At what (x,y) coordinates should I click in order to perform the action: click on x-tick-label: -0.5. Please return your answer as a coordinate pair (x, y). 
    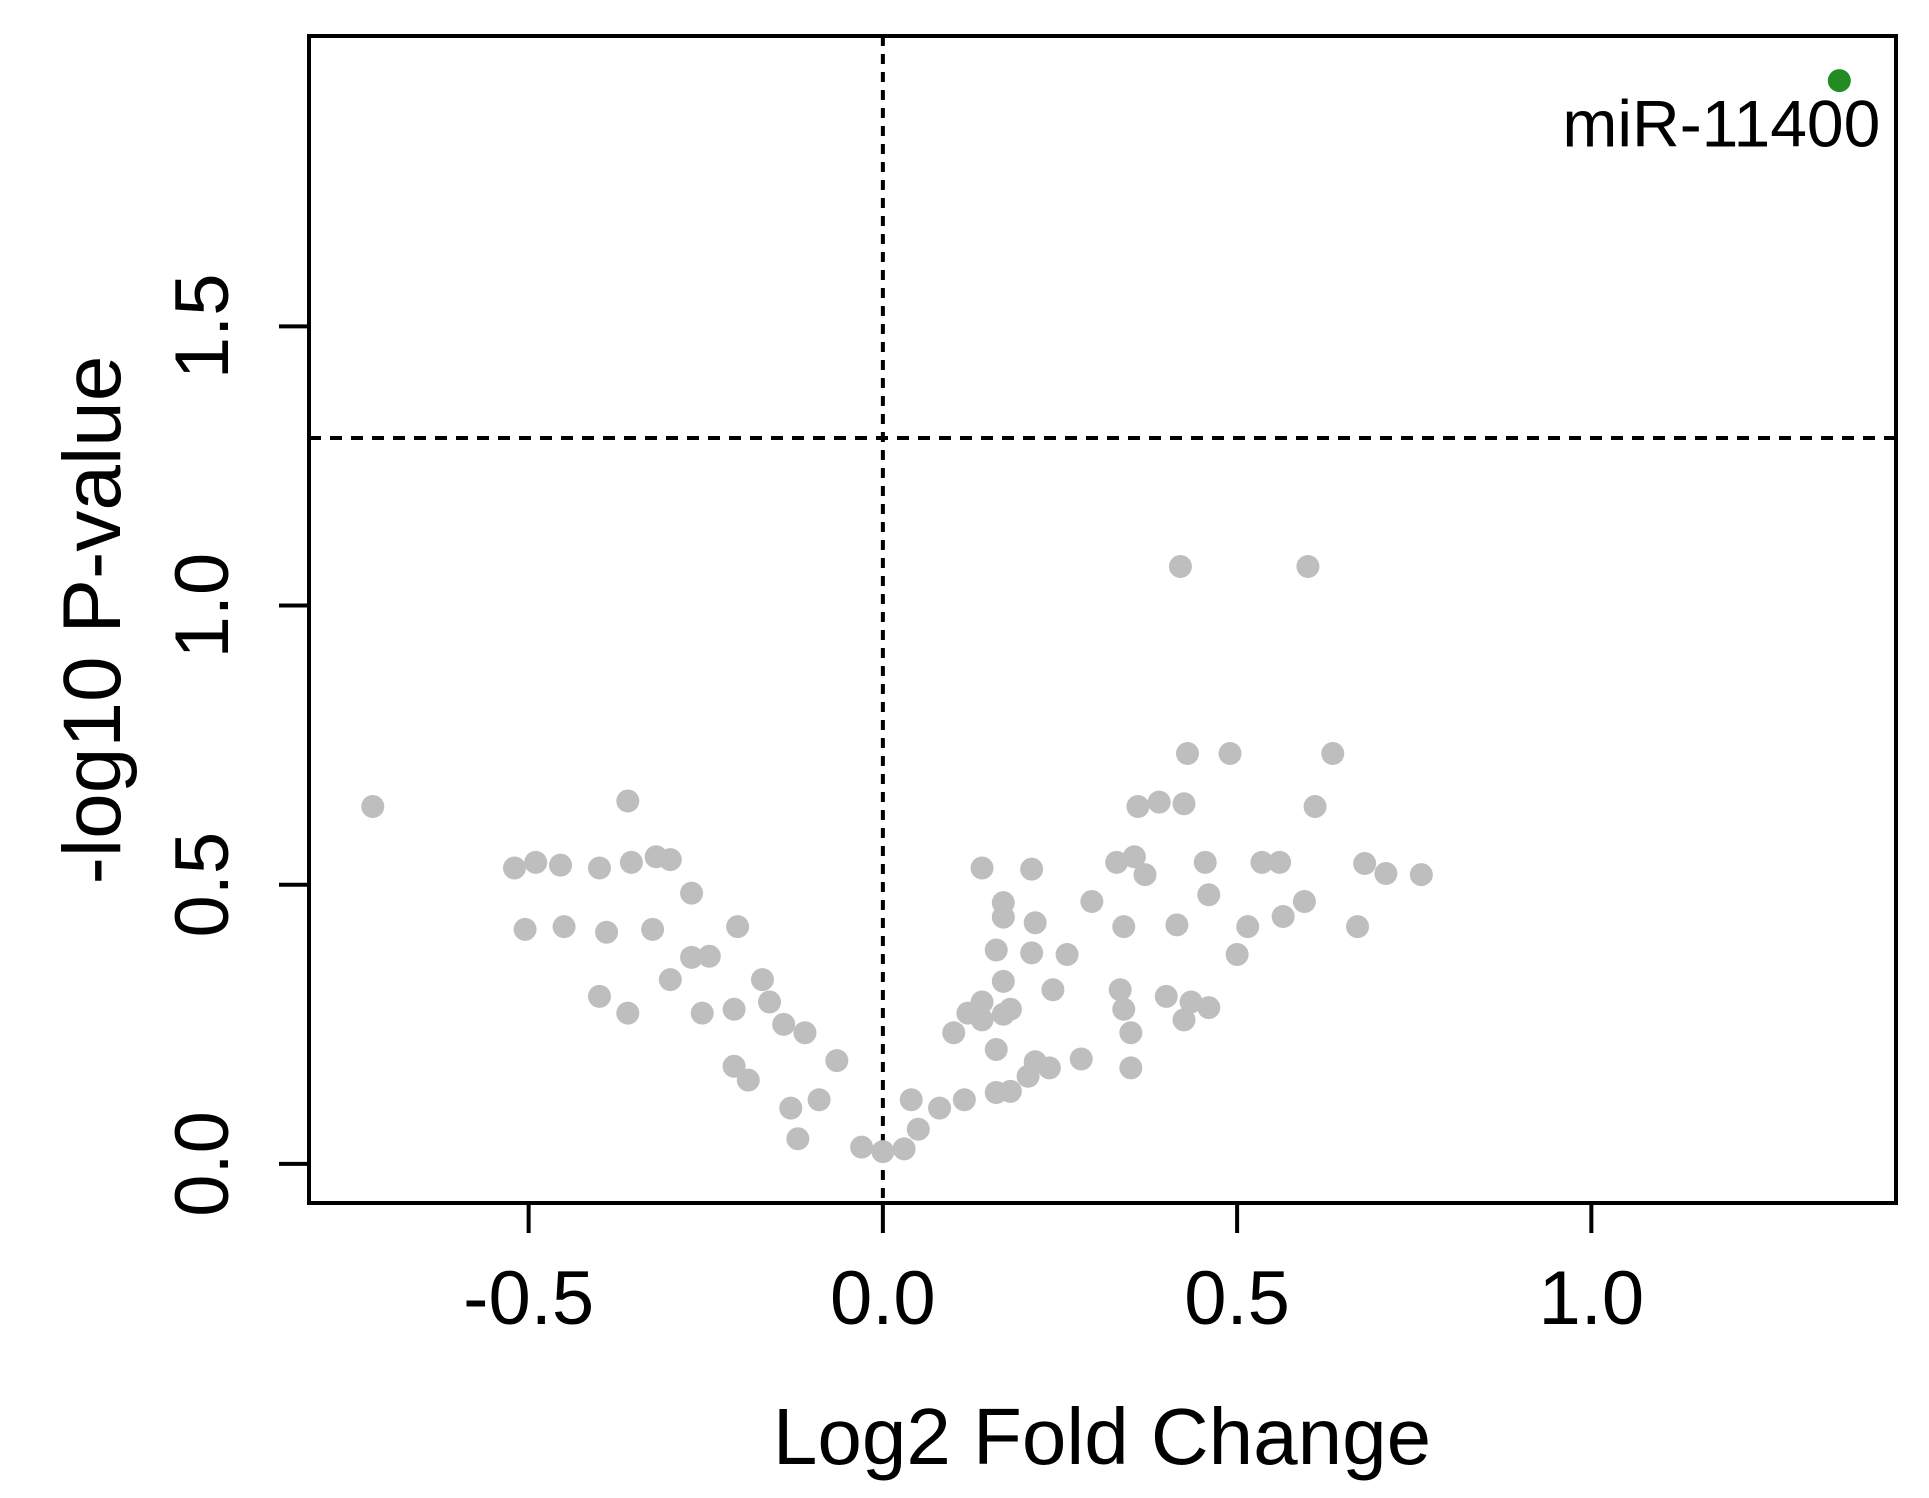
    Looking at the image, I should click on (528, 1298).